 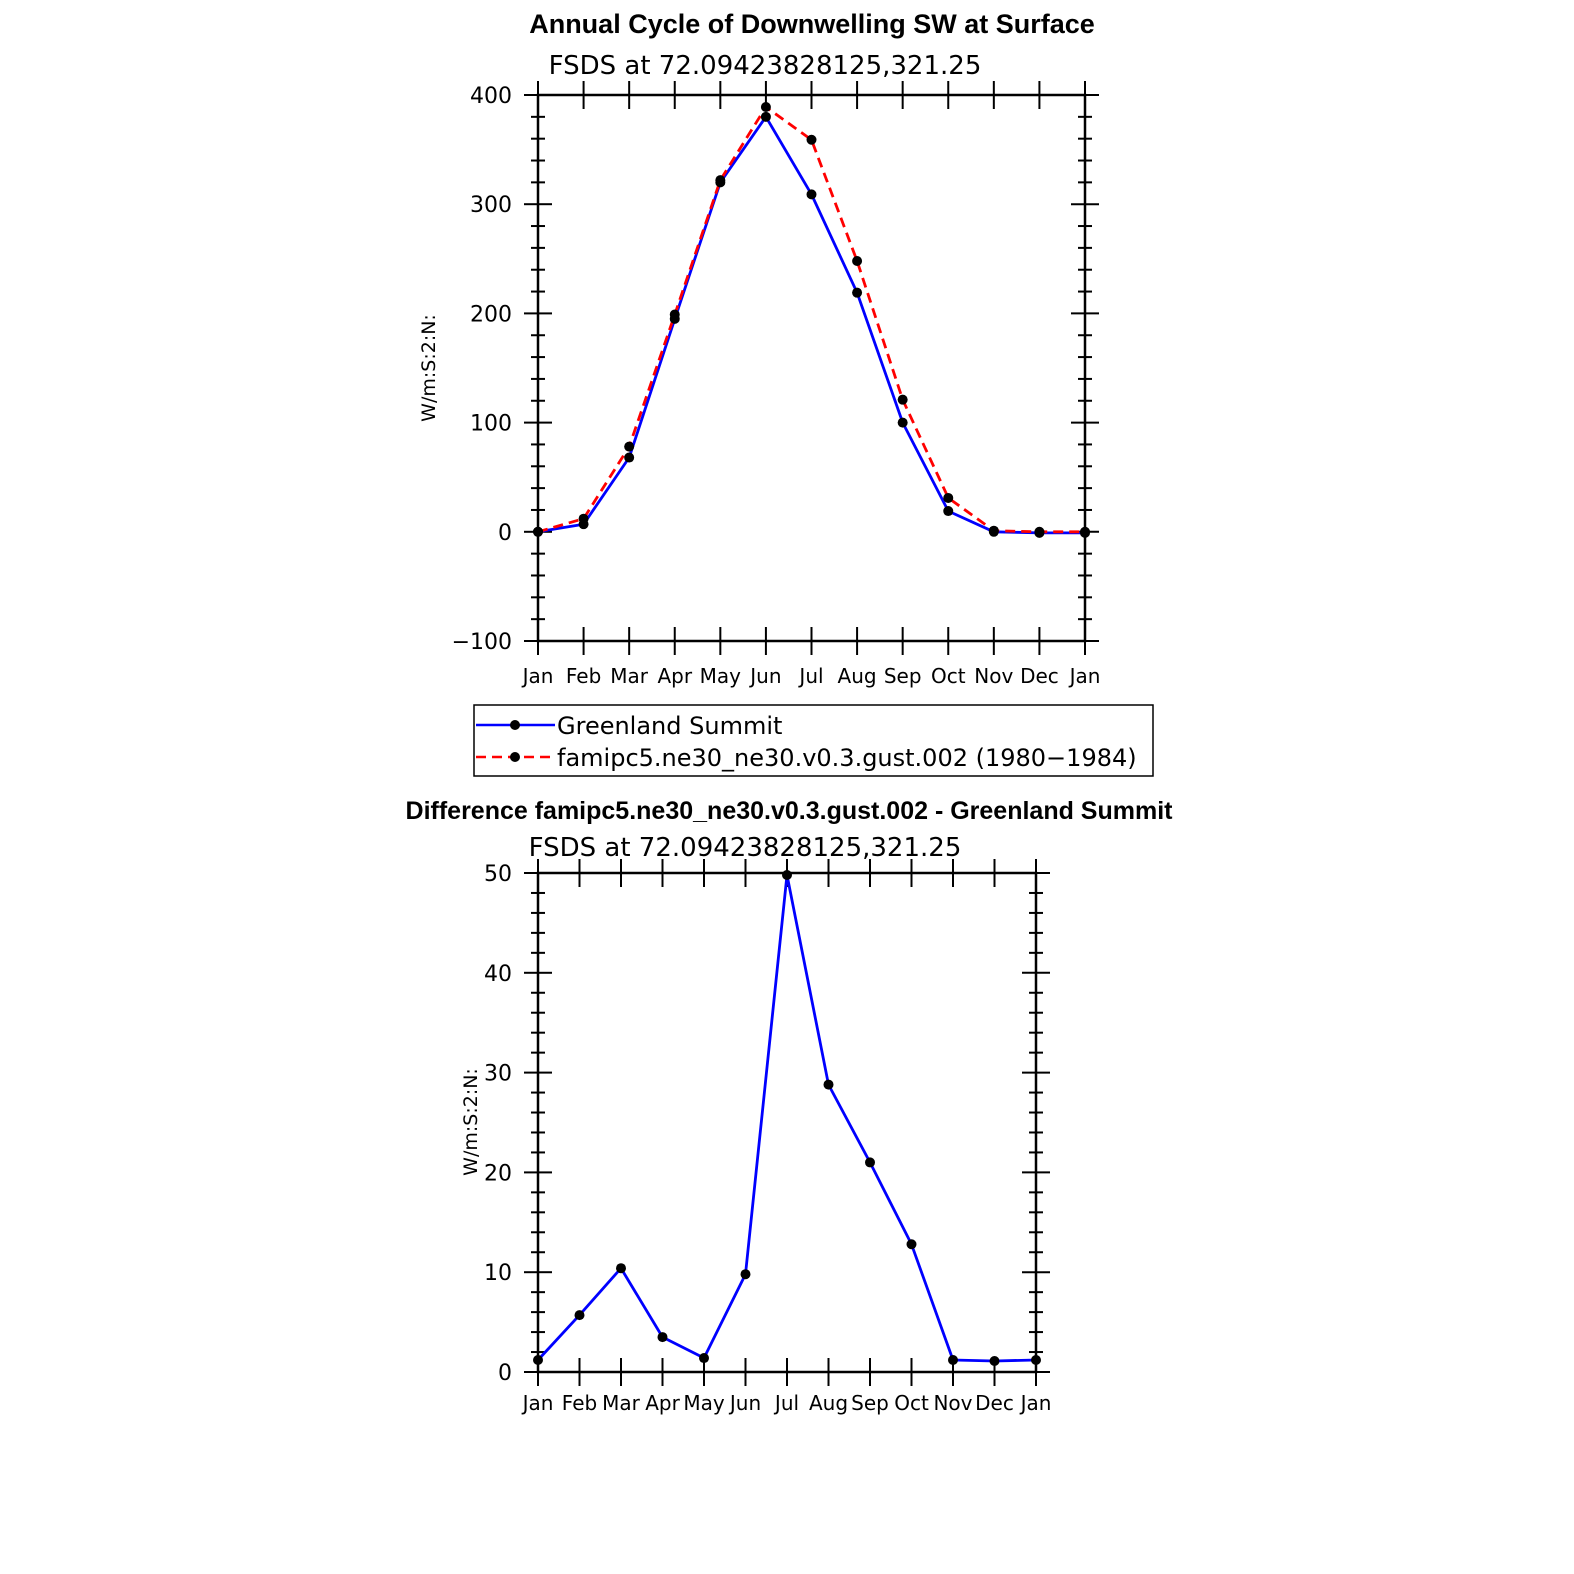 I want to click on y-tick-label: 40, so click(x=498, y=974).